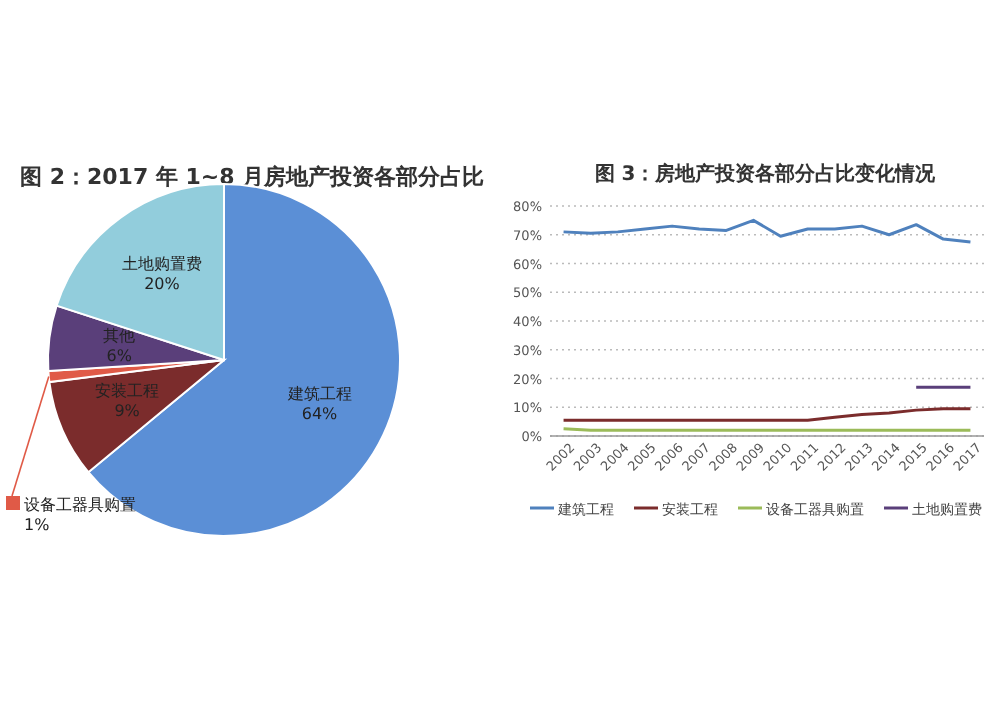 The width and height of the screenshot is (1000, 724). What do you see at coordinates (127, 390) in the screenshot?
I see `slice-label: 安装工程` at bounding box center [127, 390].